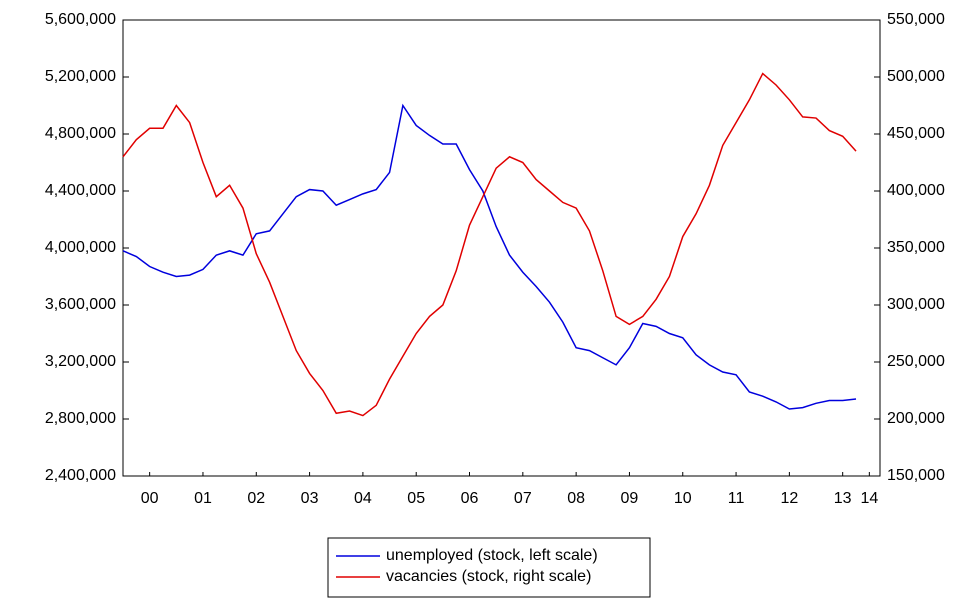 This screenshot has height=602, width=979. I want to click on y-tick-label: 5,600,000, so click(80, 19).